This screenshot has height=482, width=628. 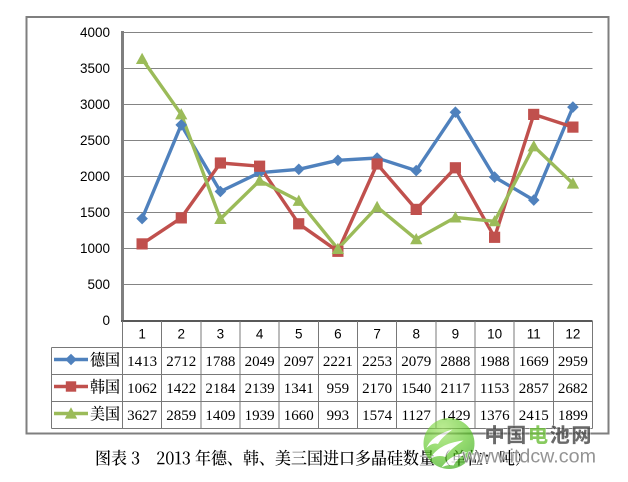 I want to click on svg-text: 959, so click(x=338, y=389).